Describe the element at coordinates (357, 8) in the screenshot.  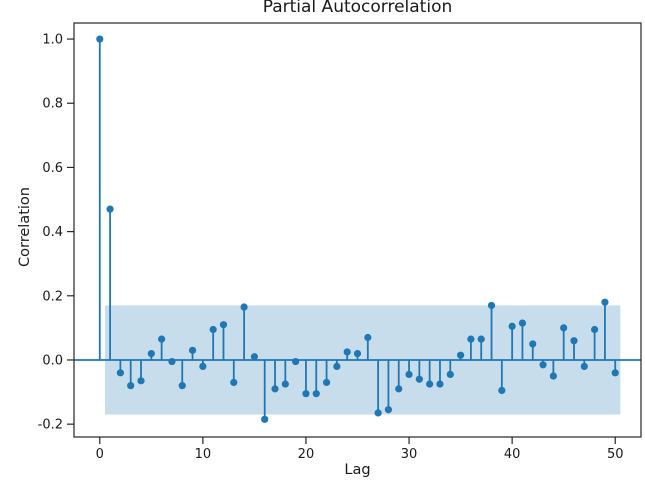
I see `chart-title: Partial Autocorrelation` at that location.